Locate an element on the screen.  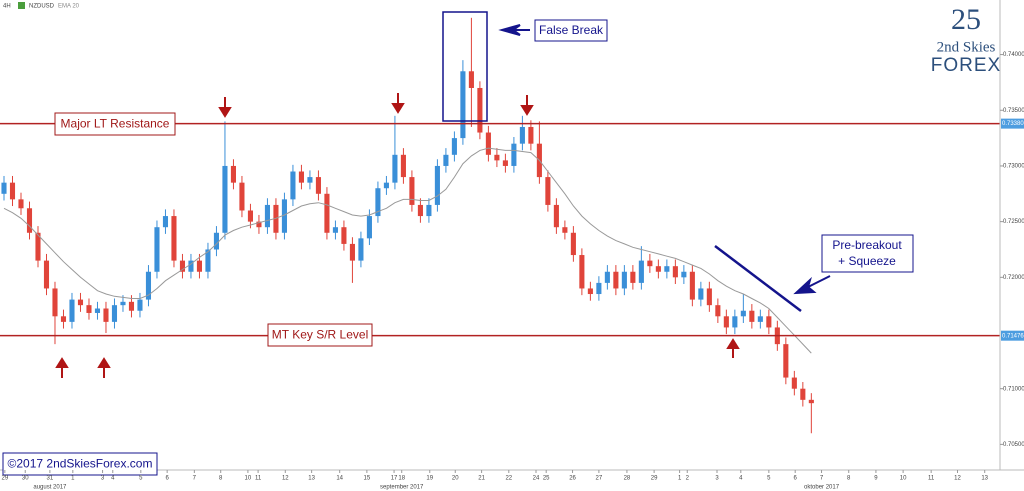
false-break-arrow is located at coordinates (514, 30).